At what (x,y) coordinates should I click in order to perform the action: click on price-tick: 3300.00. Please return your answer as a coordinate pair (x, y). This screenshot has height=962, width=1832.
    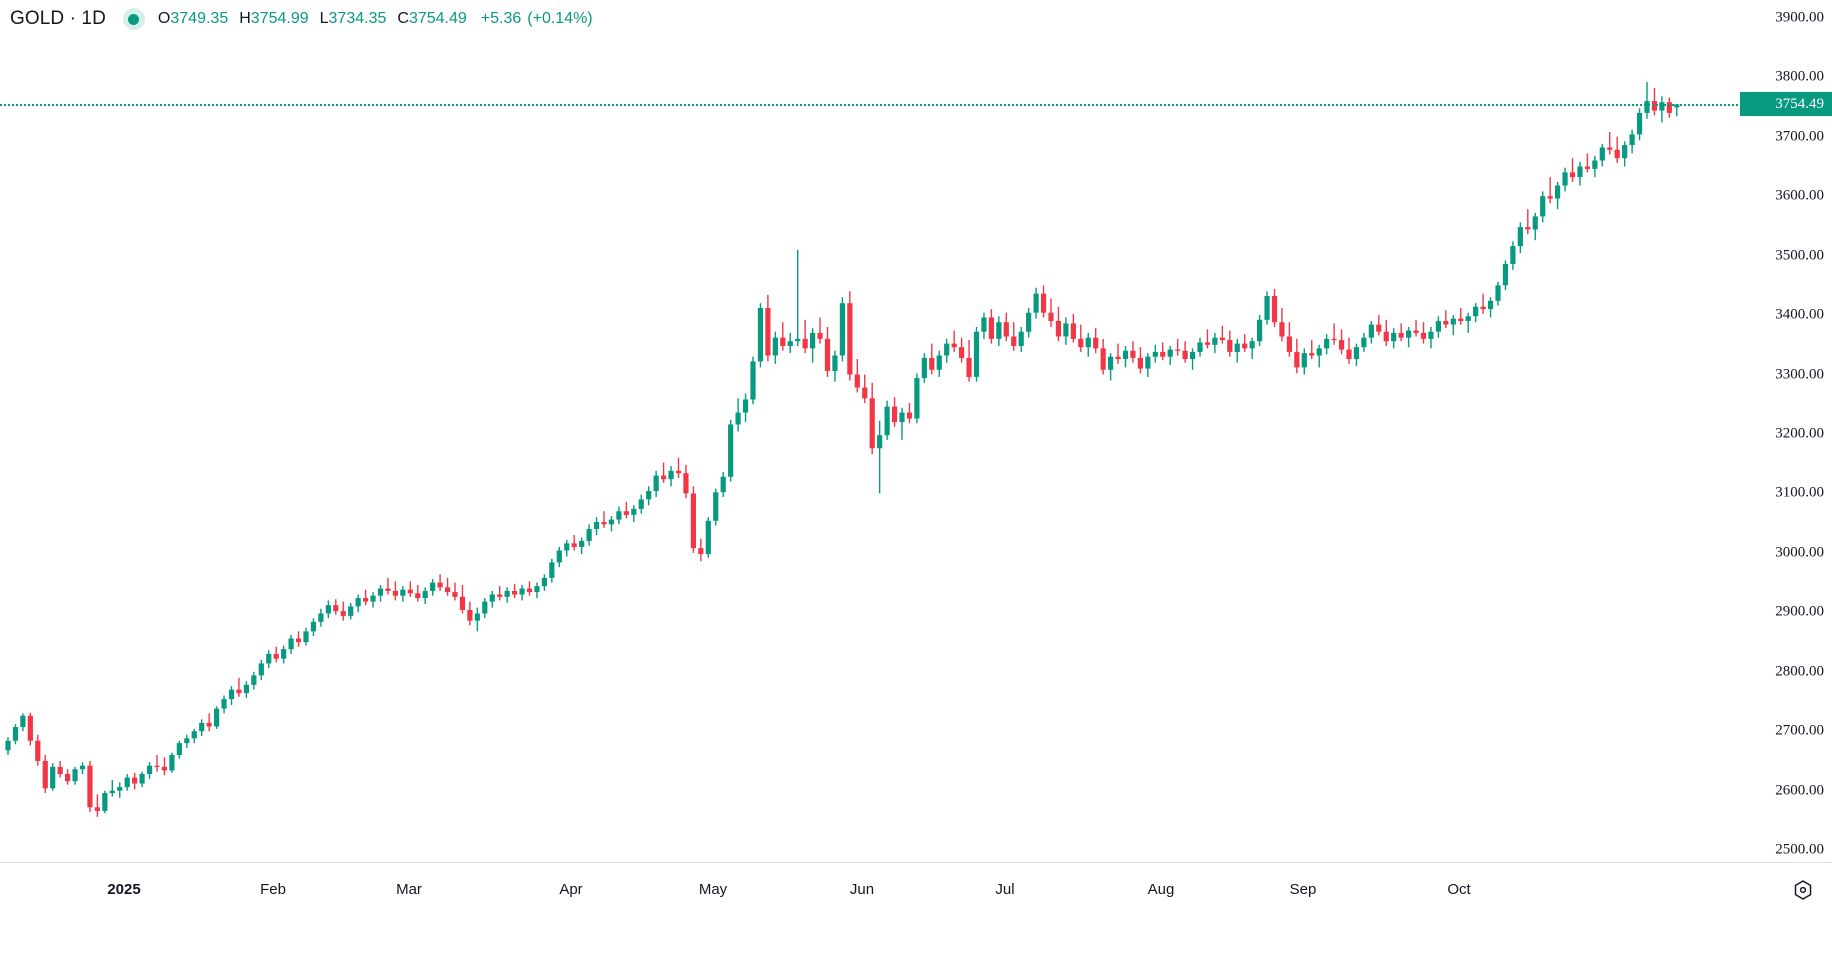
    Looking at the image, I should click on (1799, 374).